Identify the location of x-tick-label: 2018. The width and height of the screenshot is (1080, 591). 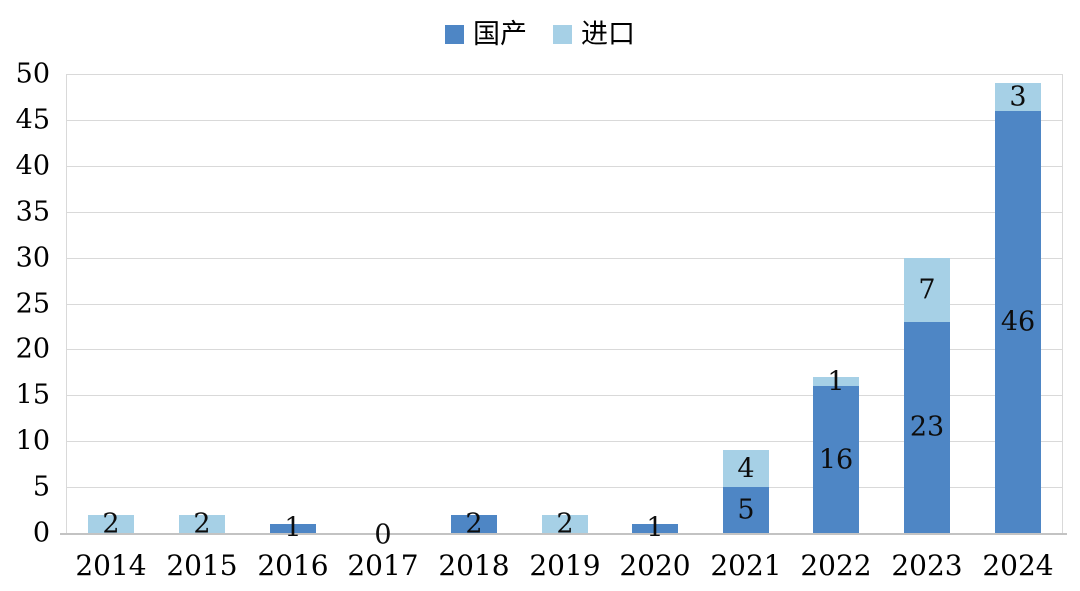
(474, 565).